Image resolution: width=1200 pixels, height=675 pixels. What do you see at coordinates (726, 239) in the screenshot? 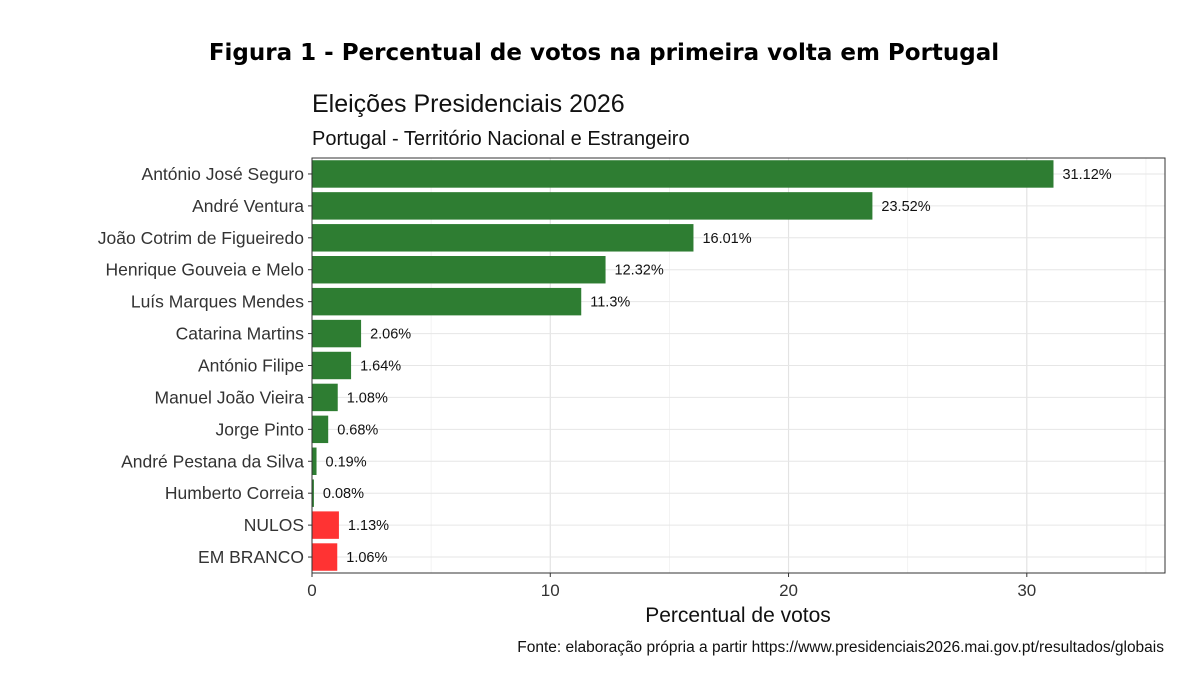
I see `data-label: 16.01%` at bounding box center [726, 239].